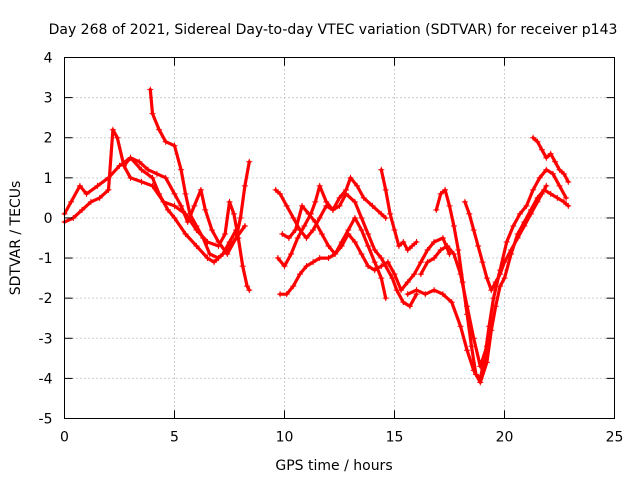 The image size is (640, 480). What do you see at coordinates (395, 438) in the screenshot?
I see `x-tick-label: 15` at bounding box center [395, 438].